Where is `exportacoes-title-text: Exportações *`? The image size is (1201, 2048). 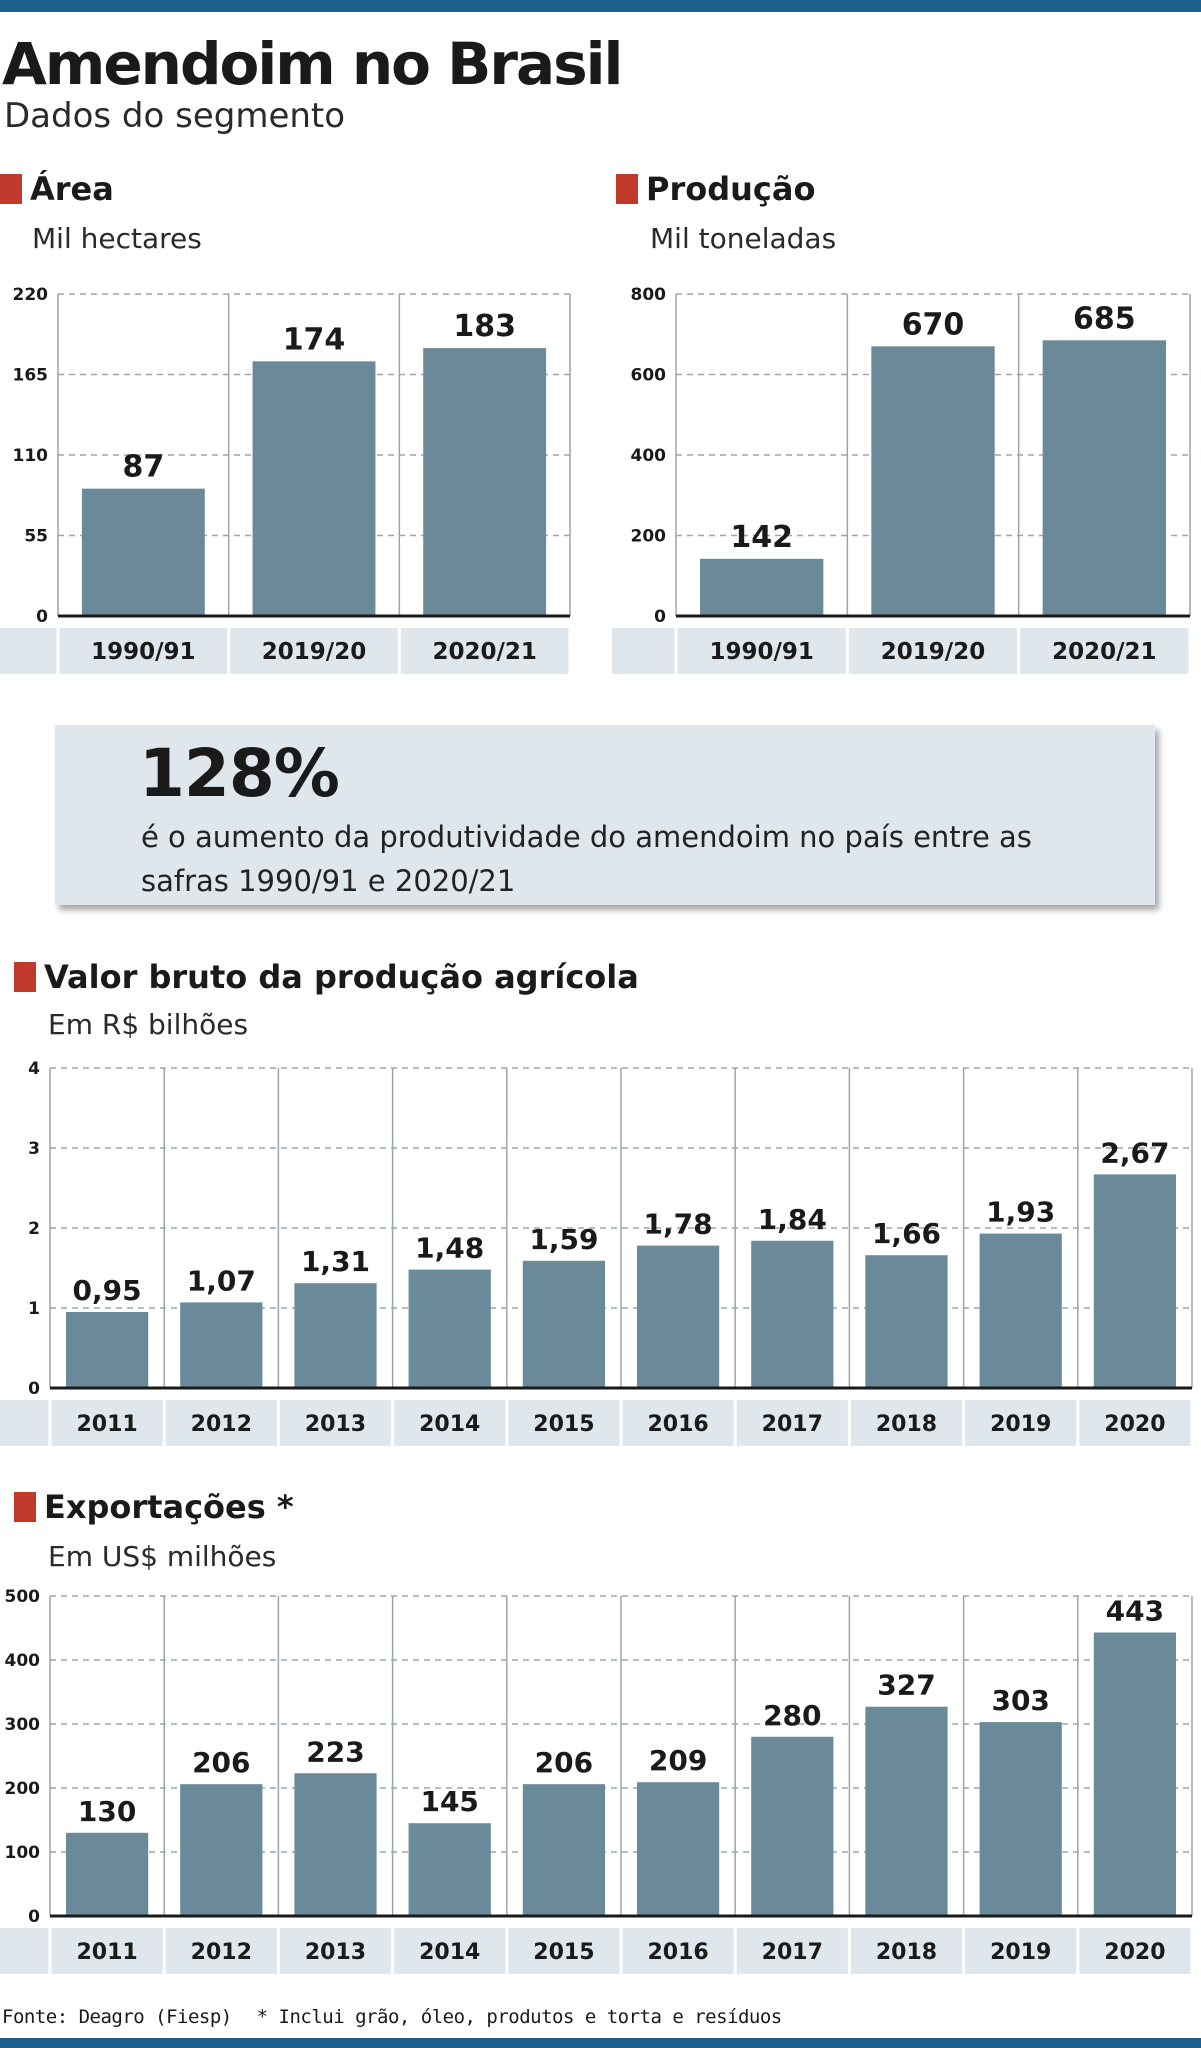
exportacoes-title-text: Exportações * is located at coordinates (169, 1507).